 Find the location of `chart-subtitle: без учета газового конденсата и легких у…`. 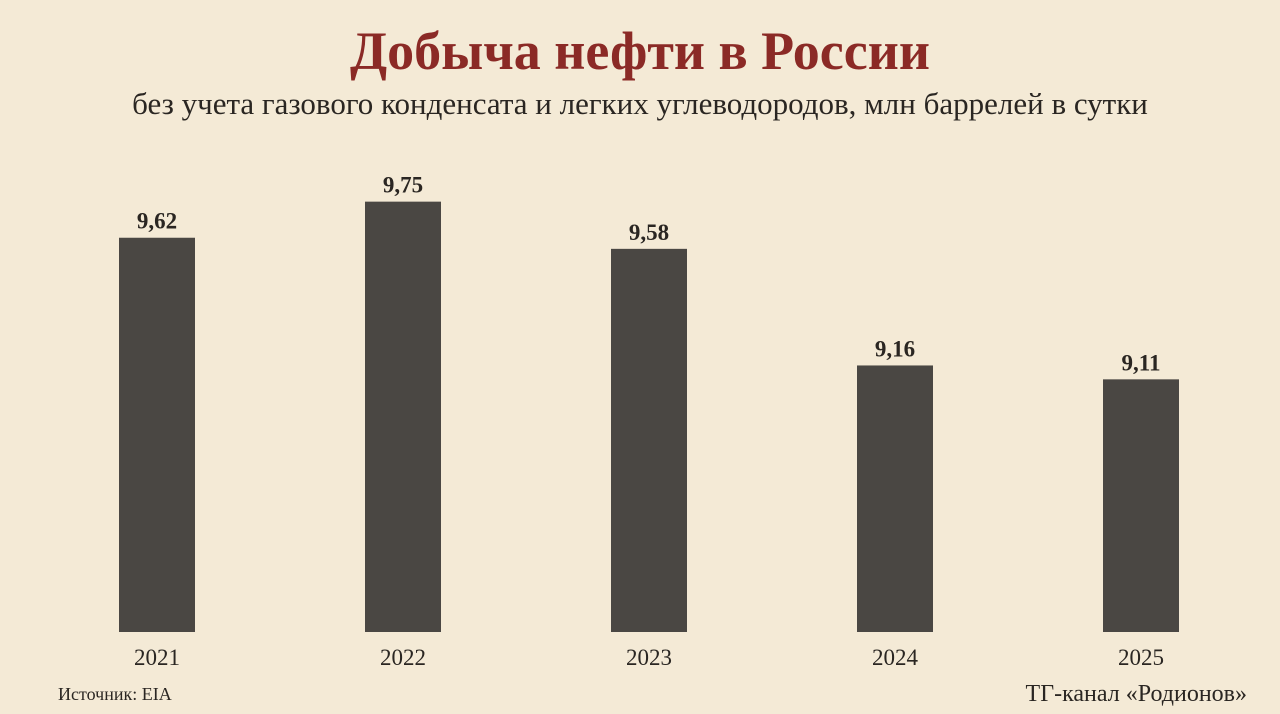

chart-subtitle: без учета газового конденсата и легких у… is located at coordinates (640, 103).